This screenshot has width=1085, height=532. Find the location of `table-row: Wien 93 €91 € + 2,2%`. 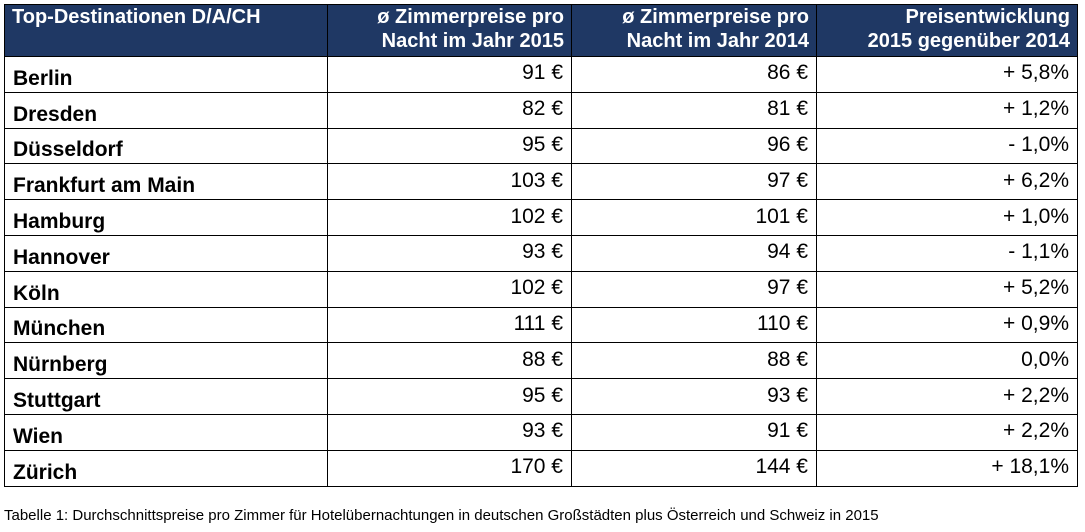

table-row: Wien 93 €91 € + 2,2% is located at coordinates (541, 432).